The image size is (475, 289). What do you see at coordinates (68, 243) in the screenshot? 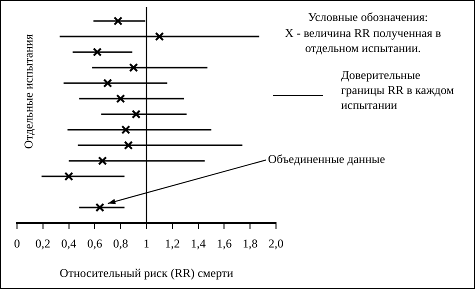
I see `x-tick-label: 0,4` at bounding box center [68, 243].